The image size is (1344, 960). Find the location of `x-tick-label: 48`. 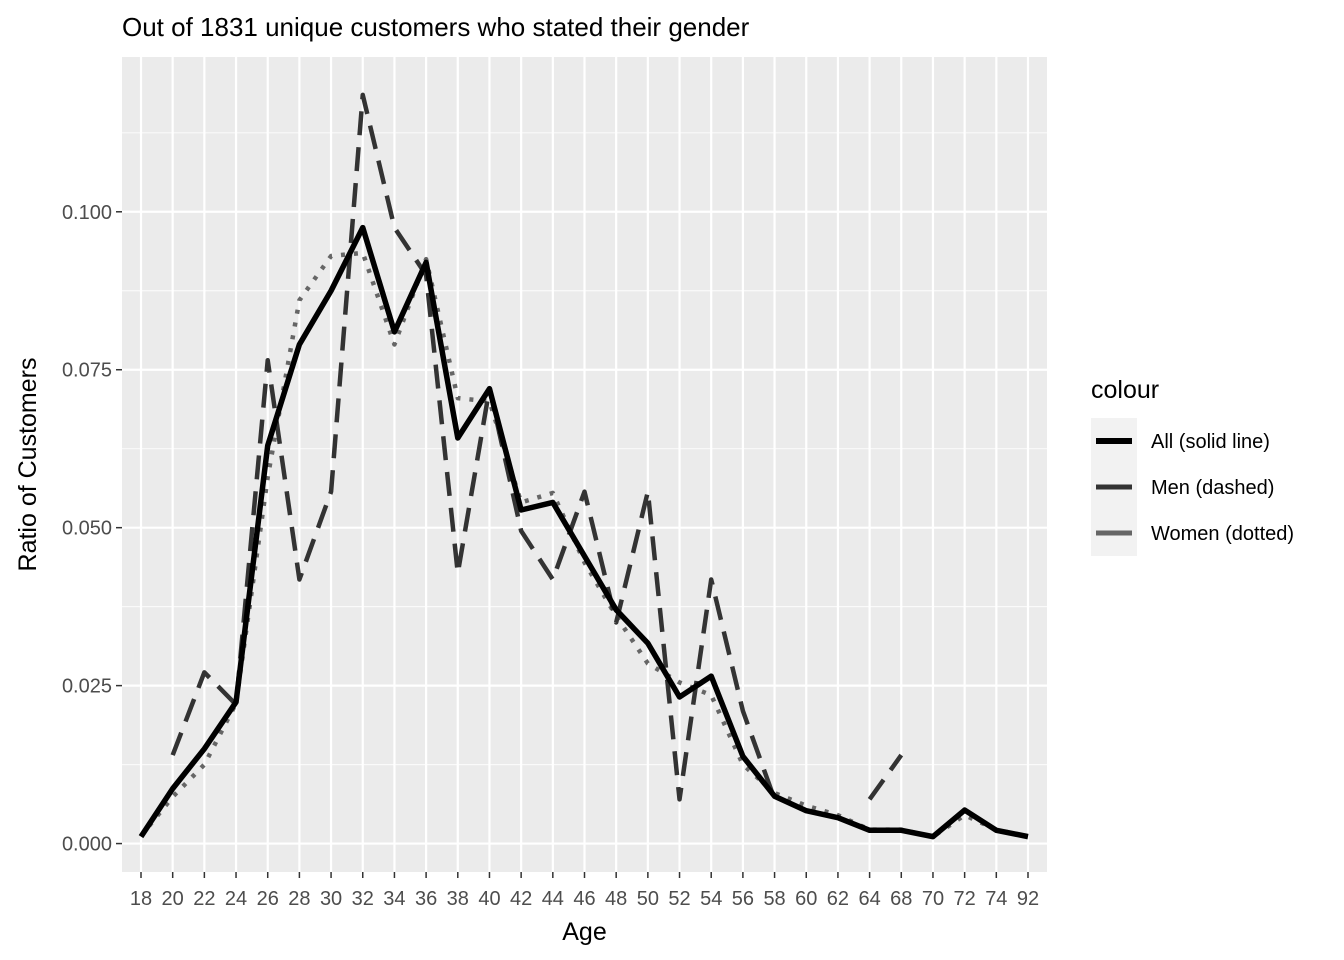

x-tick-label: 48 is located at coordinates (616, 899).